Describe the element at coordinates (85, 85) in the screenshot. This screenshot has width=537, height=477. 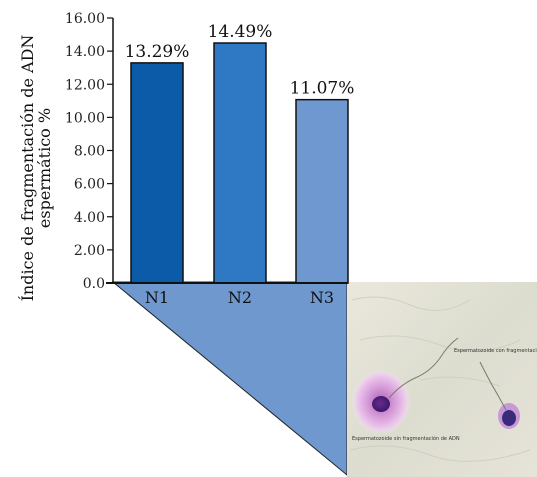
I see `y-tick-label: 12.00` at that location.